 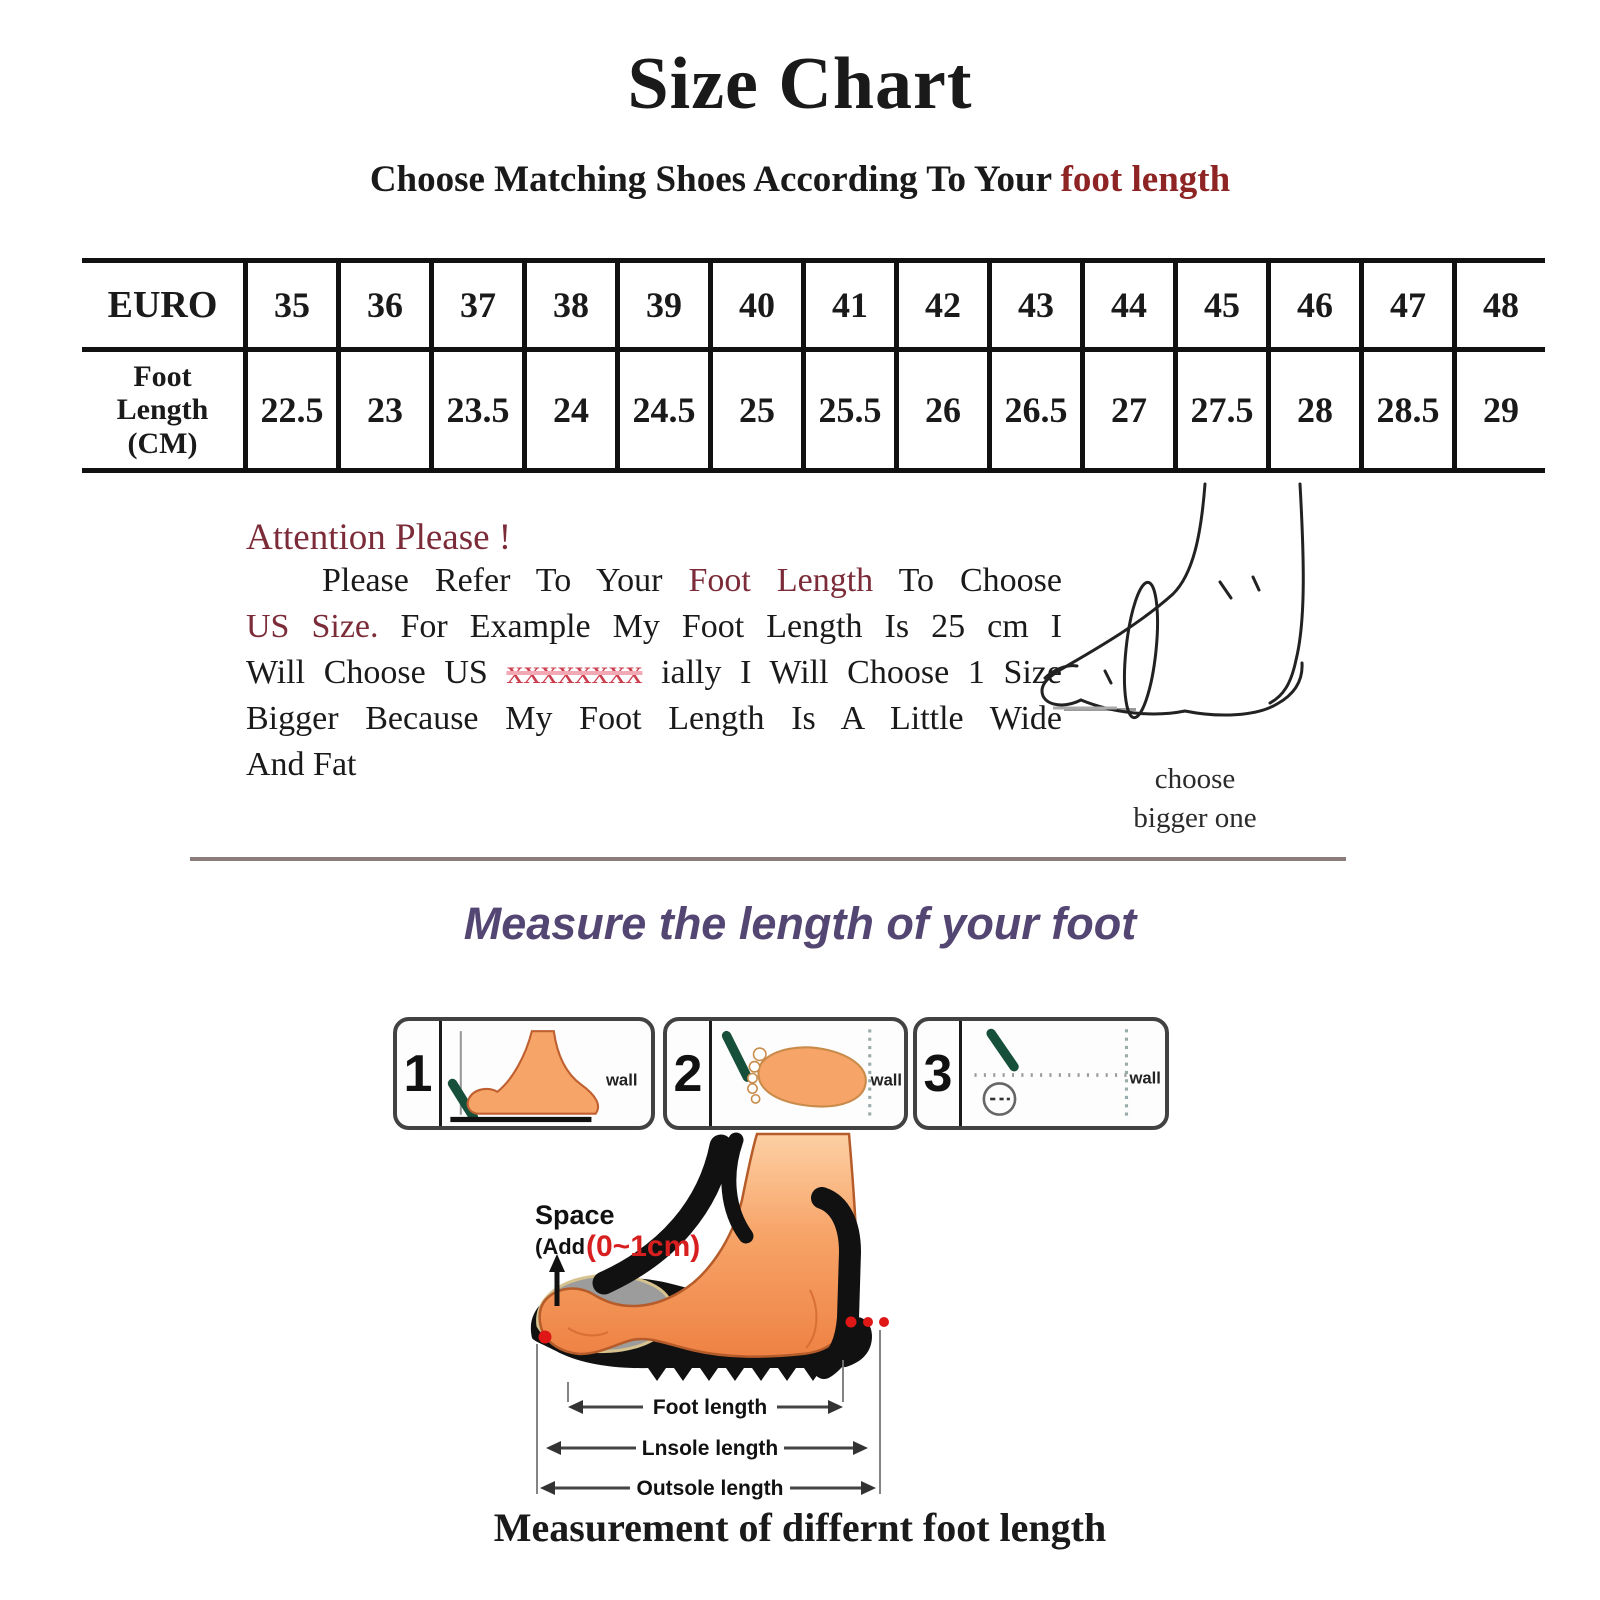 I want to click on attention-line: And Fat, so click(x=301, y=764).